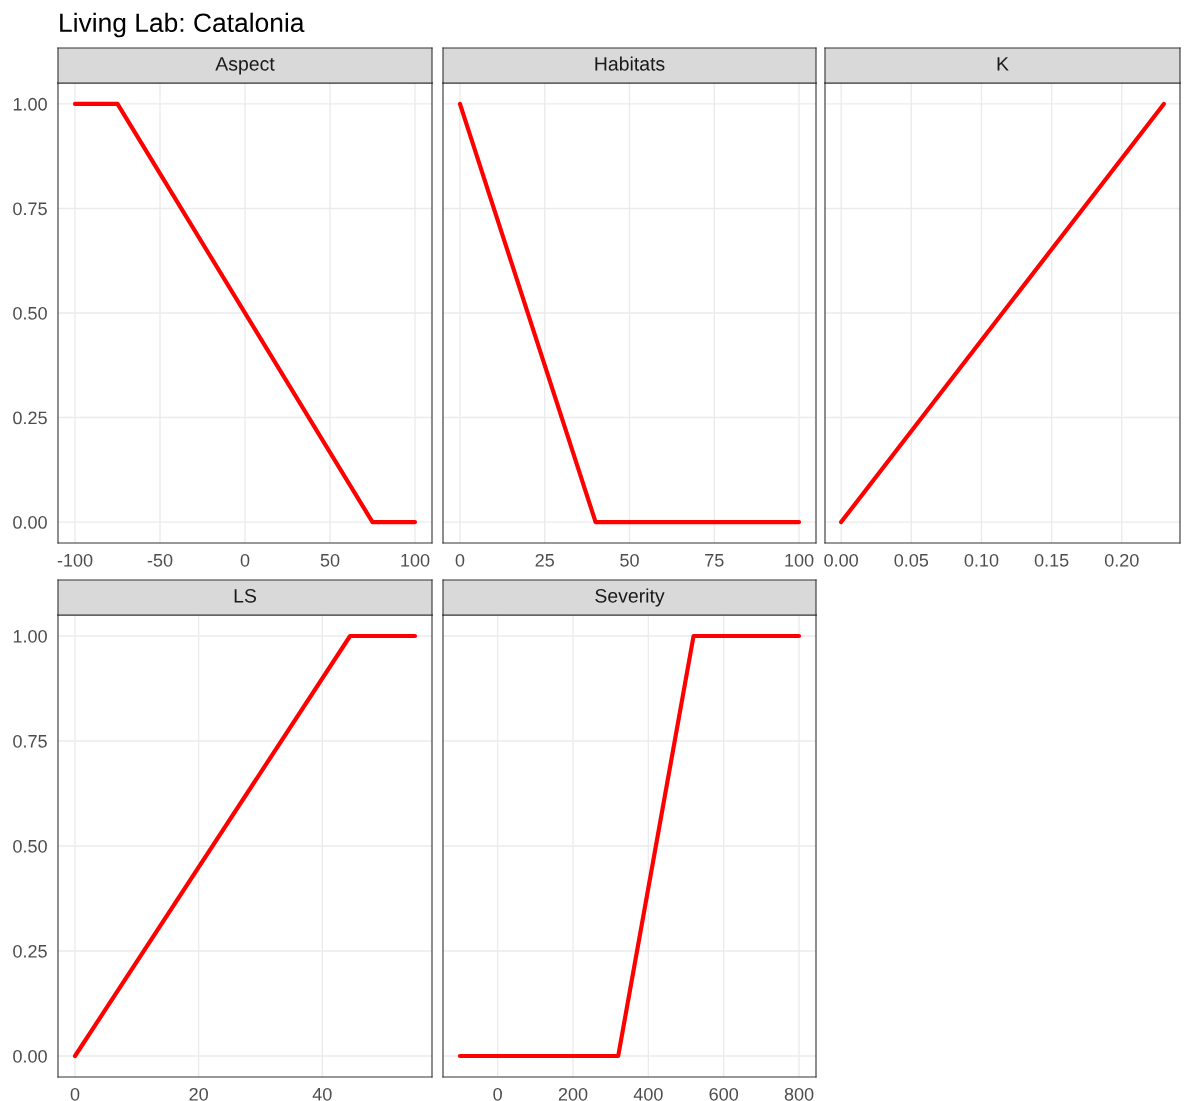 Image resolution: width=1187 pixels, height=1101 pixels. I want to click on x-tick-label: 0.15, so click(1051, 560).